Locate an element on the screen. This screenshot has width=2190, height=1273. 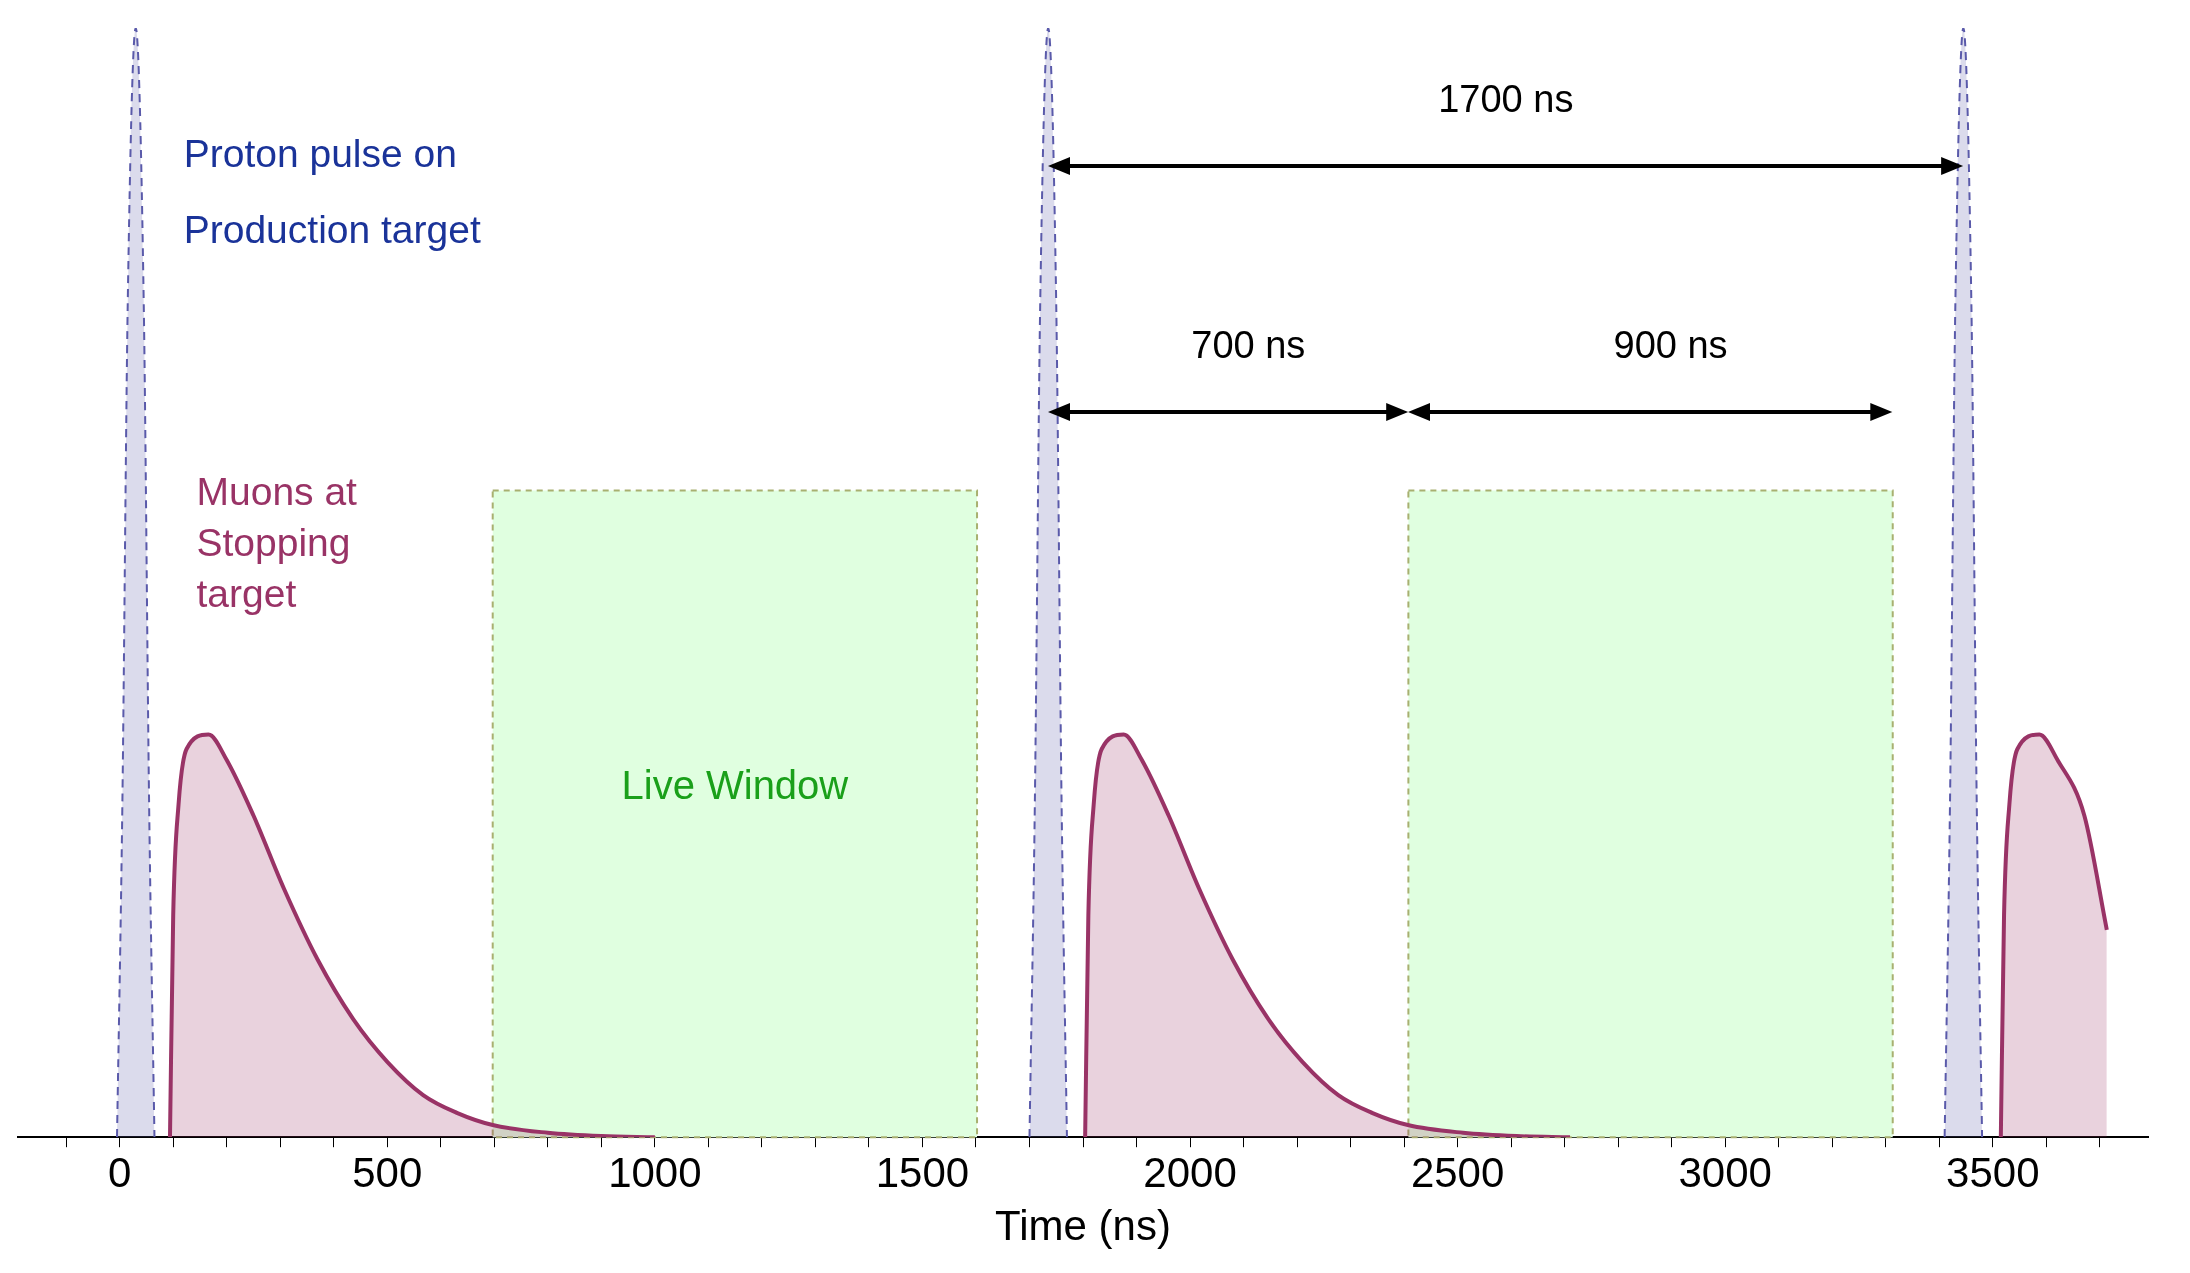
annotation: 700 ns is located at coordinates (1248, 345).